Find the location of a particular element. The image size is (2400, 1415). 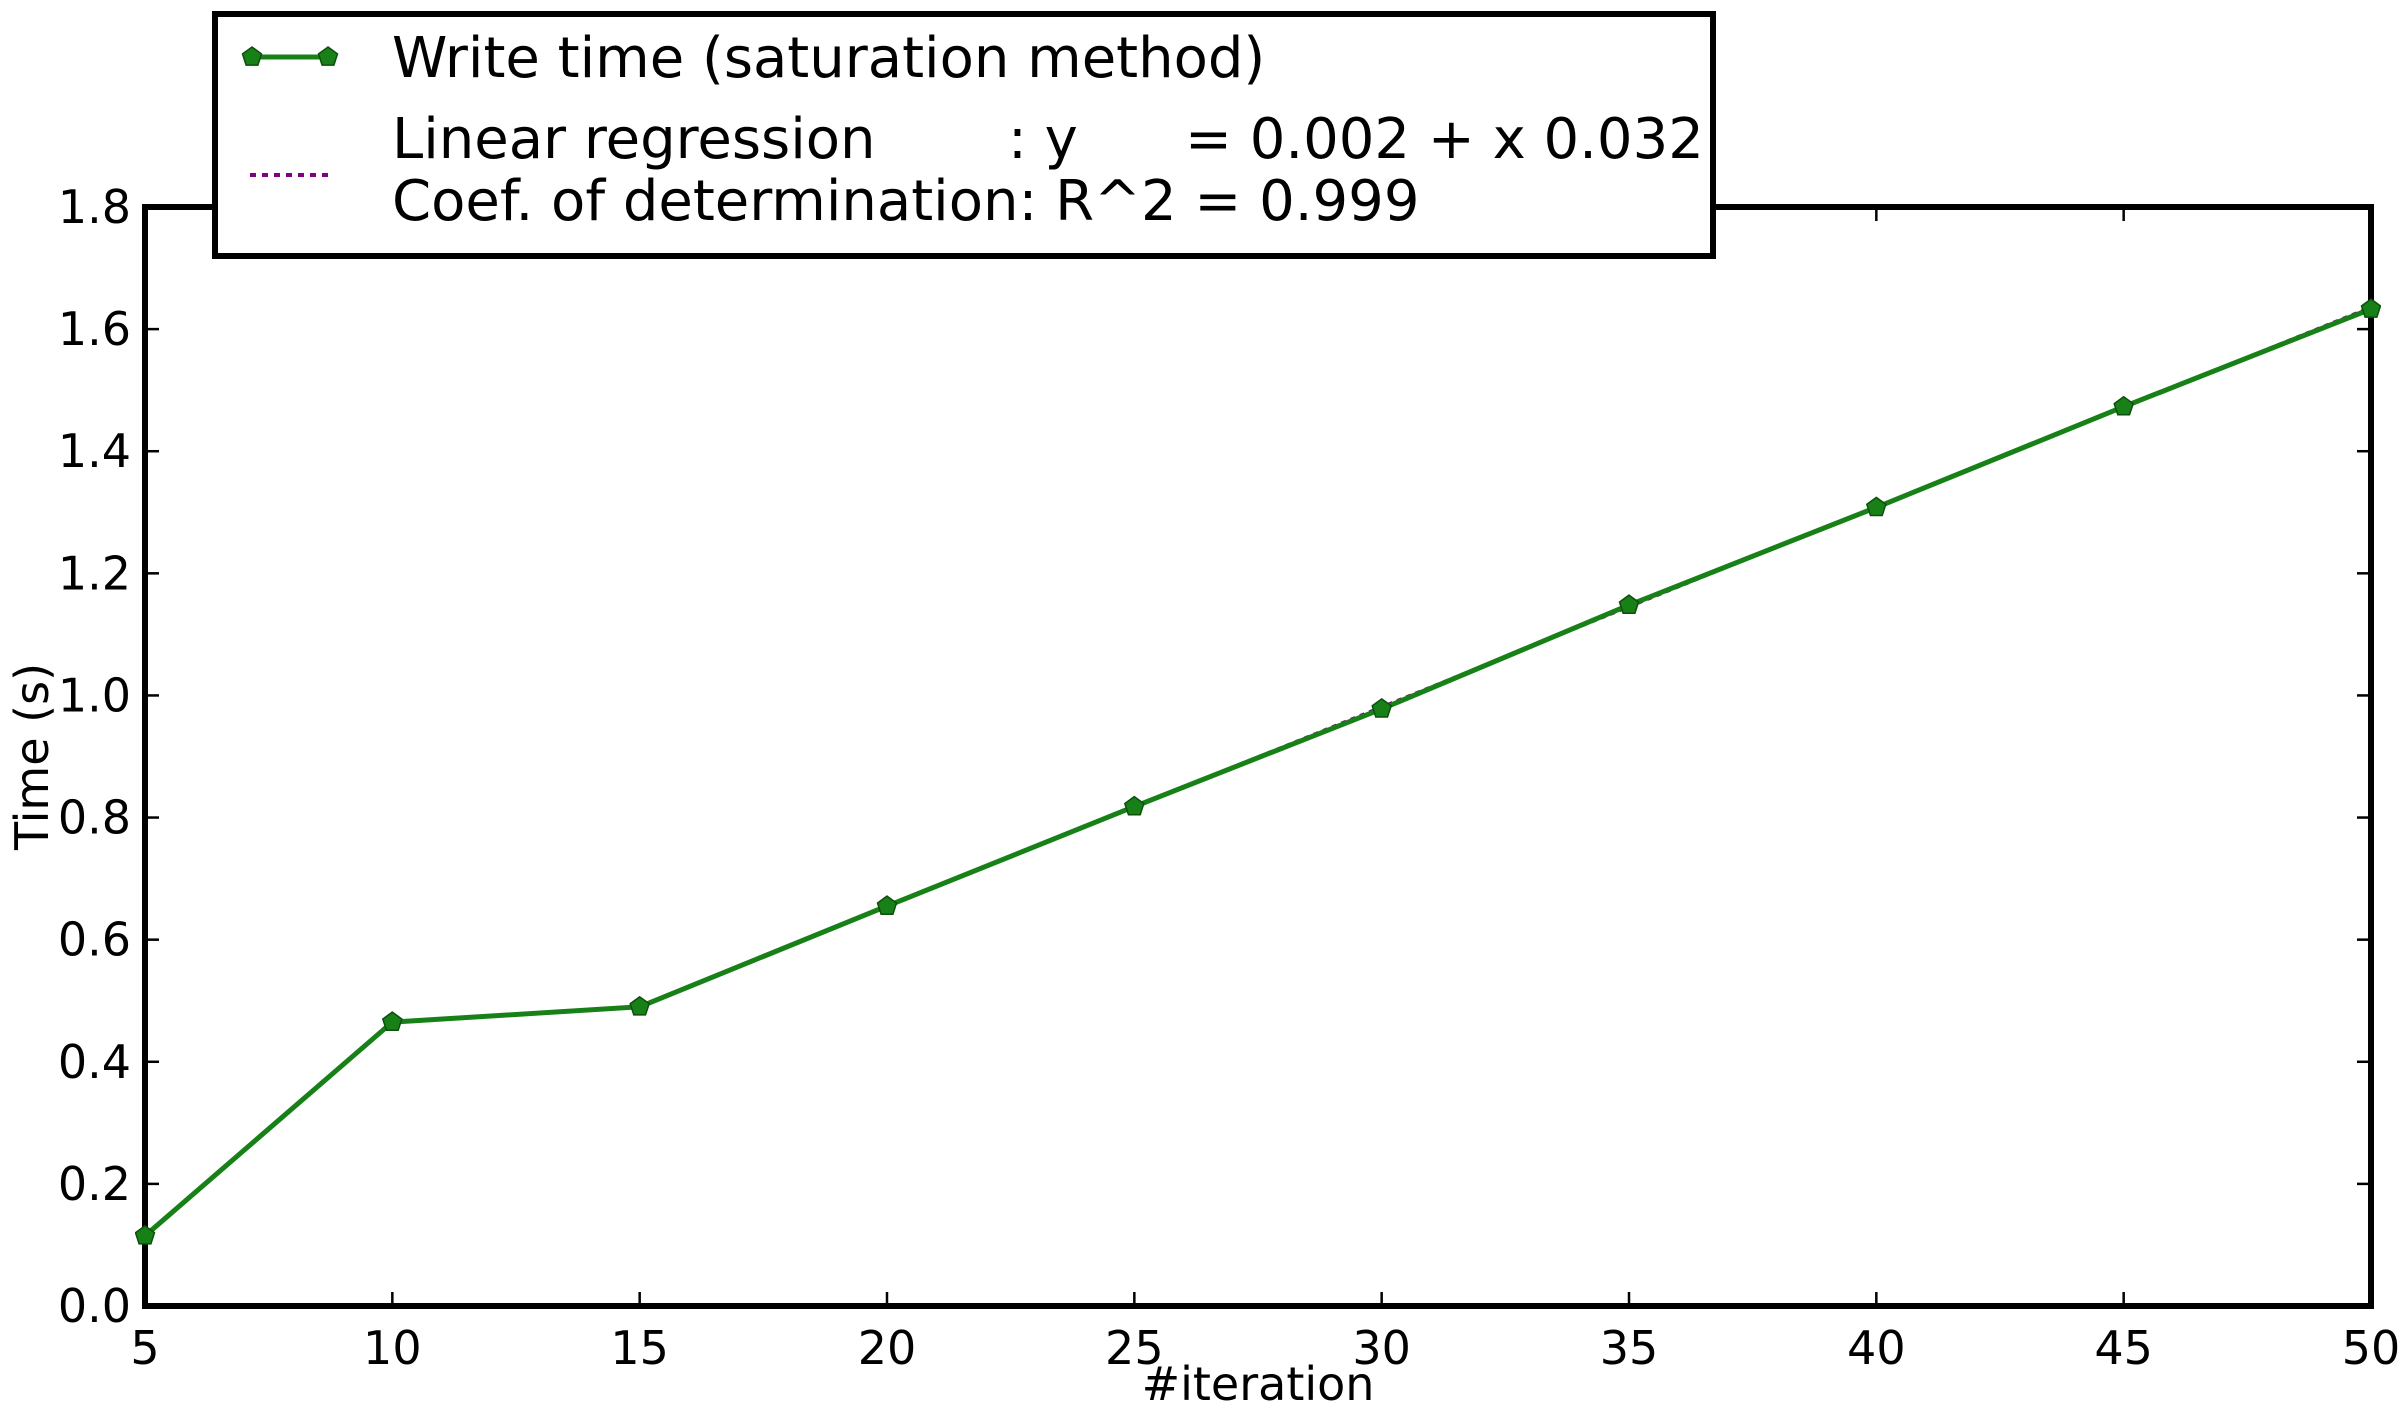

x-tick-label: 45 is located at coordinates (2123, 1348).